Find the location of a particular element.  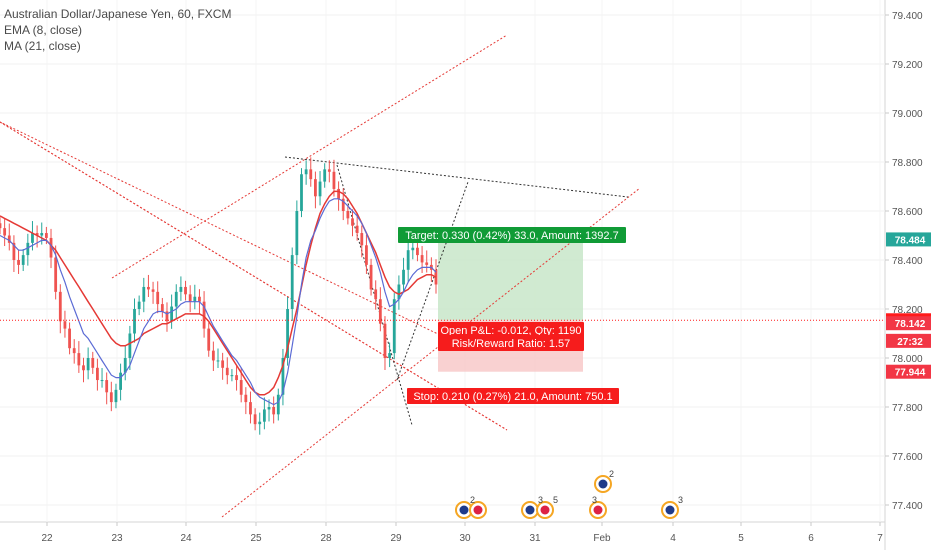

y-tick-label: 78.800 is located at coordinates (907, 163).